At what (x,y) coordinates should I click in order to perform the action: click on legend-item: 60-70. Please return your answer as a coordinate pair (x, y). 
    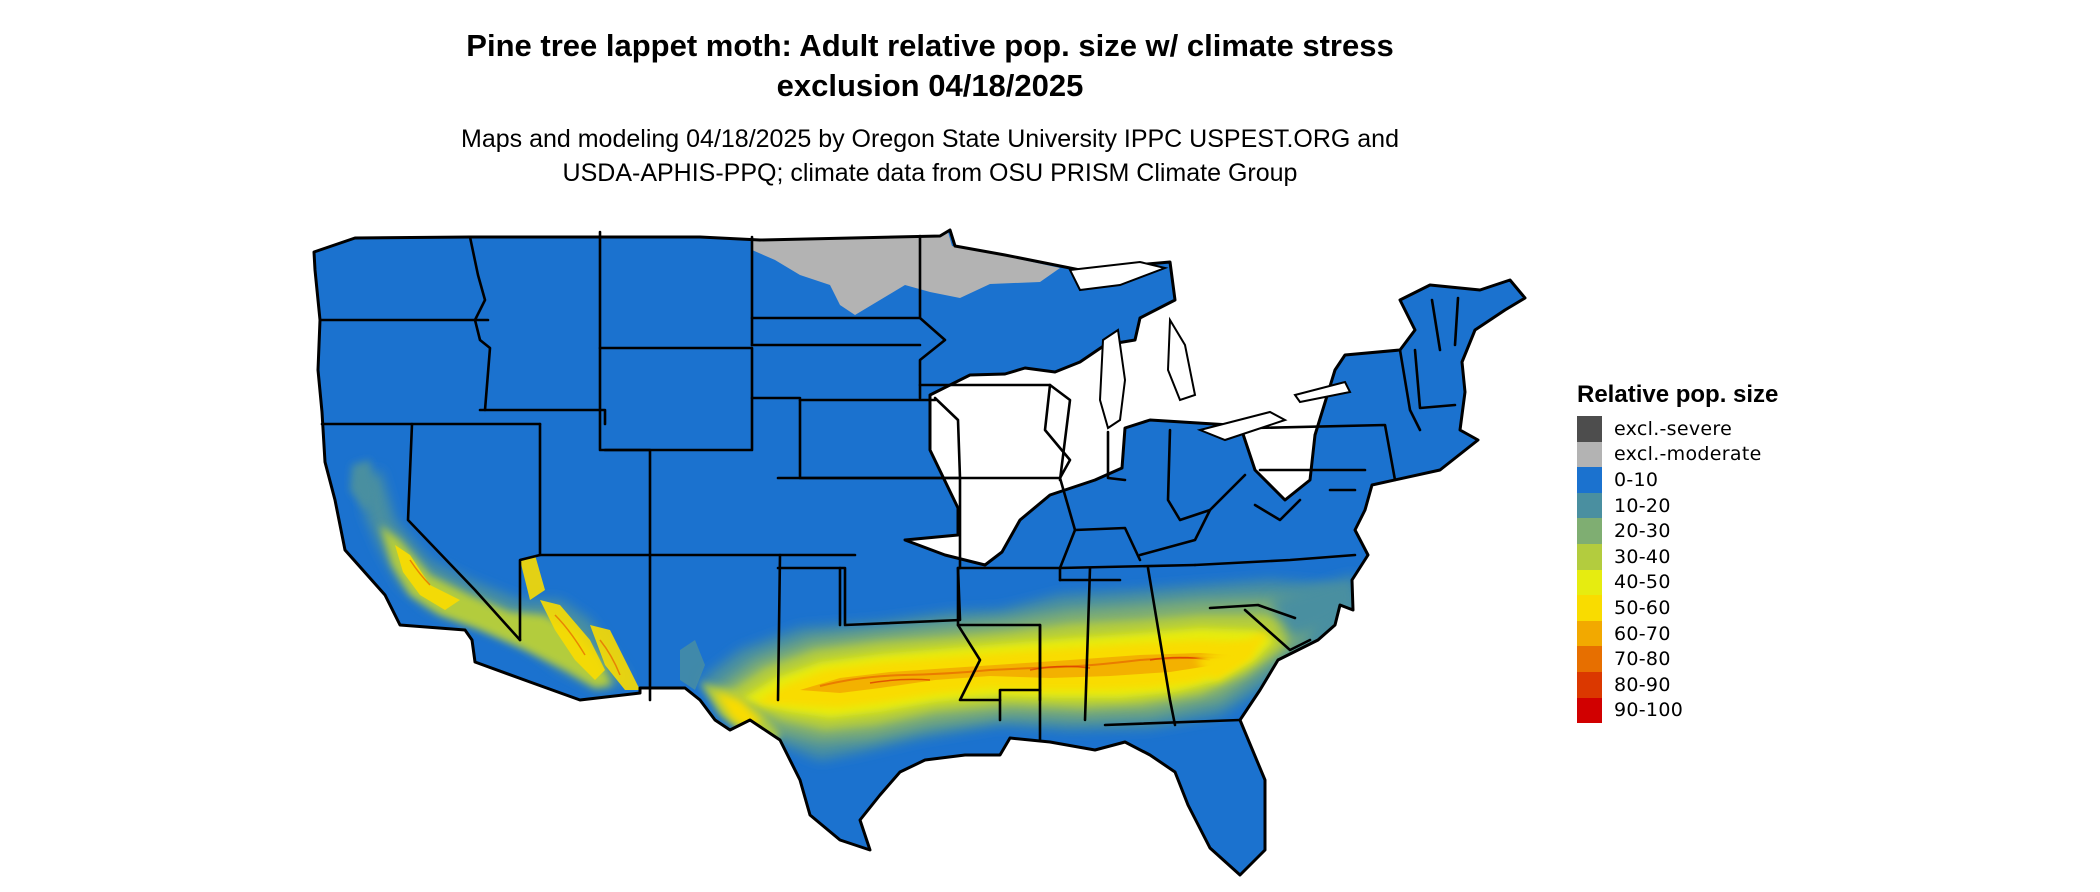
    Looking at the image, I should click on (1677, 633).